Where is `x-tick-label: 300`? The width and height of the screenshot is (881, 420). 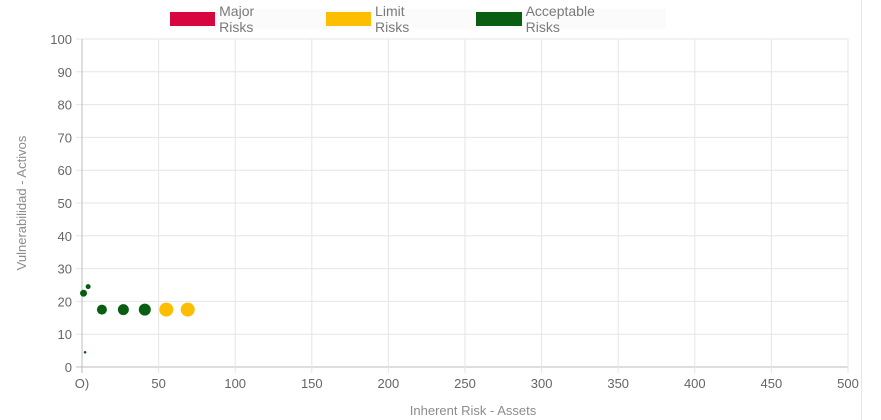 x-tick-label: 300 is located at coordinates (542, 383).